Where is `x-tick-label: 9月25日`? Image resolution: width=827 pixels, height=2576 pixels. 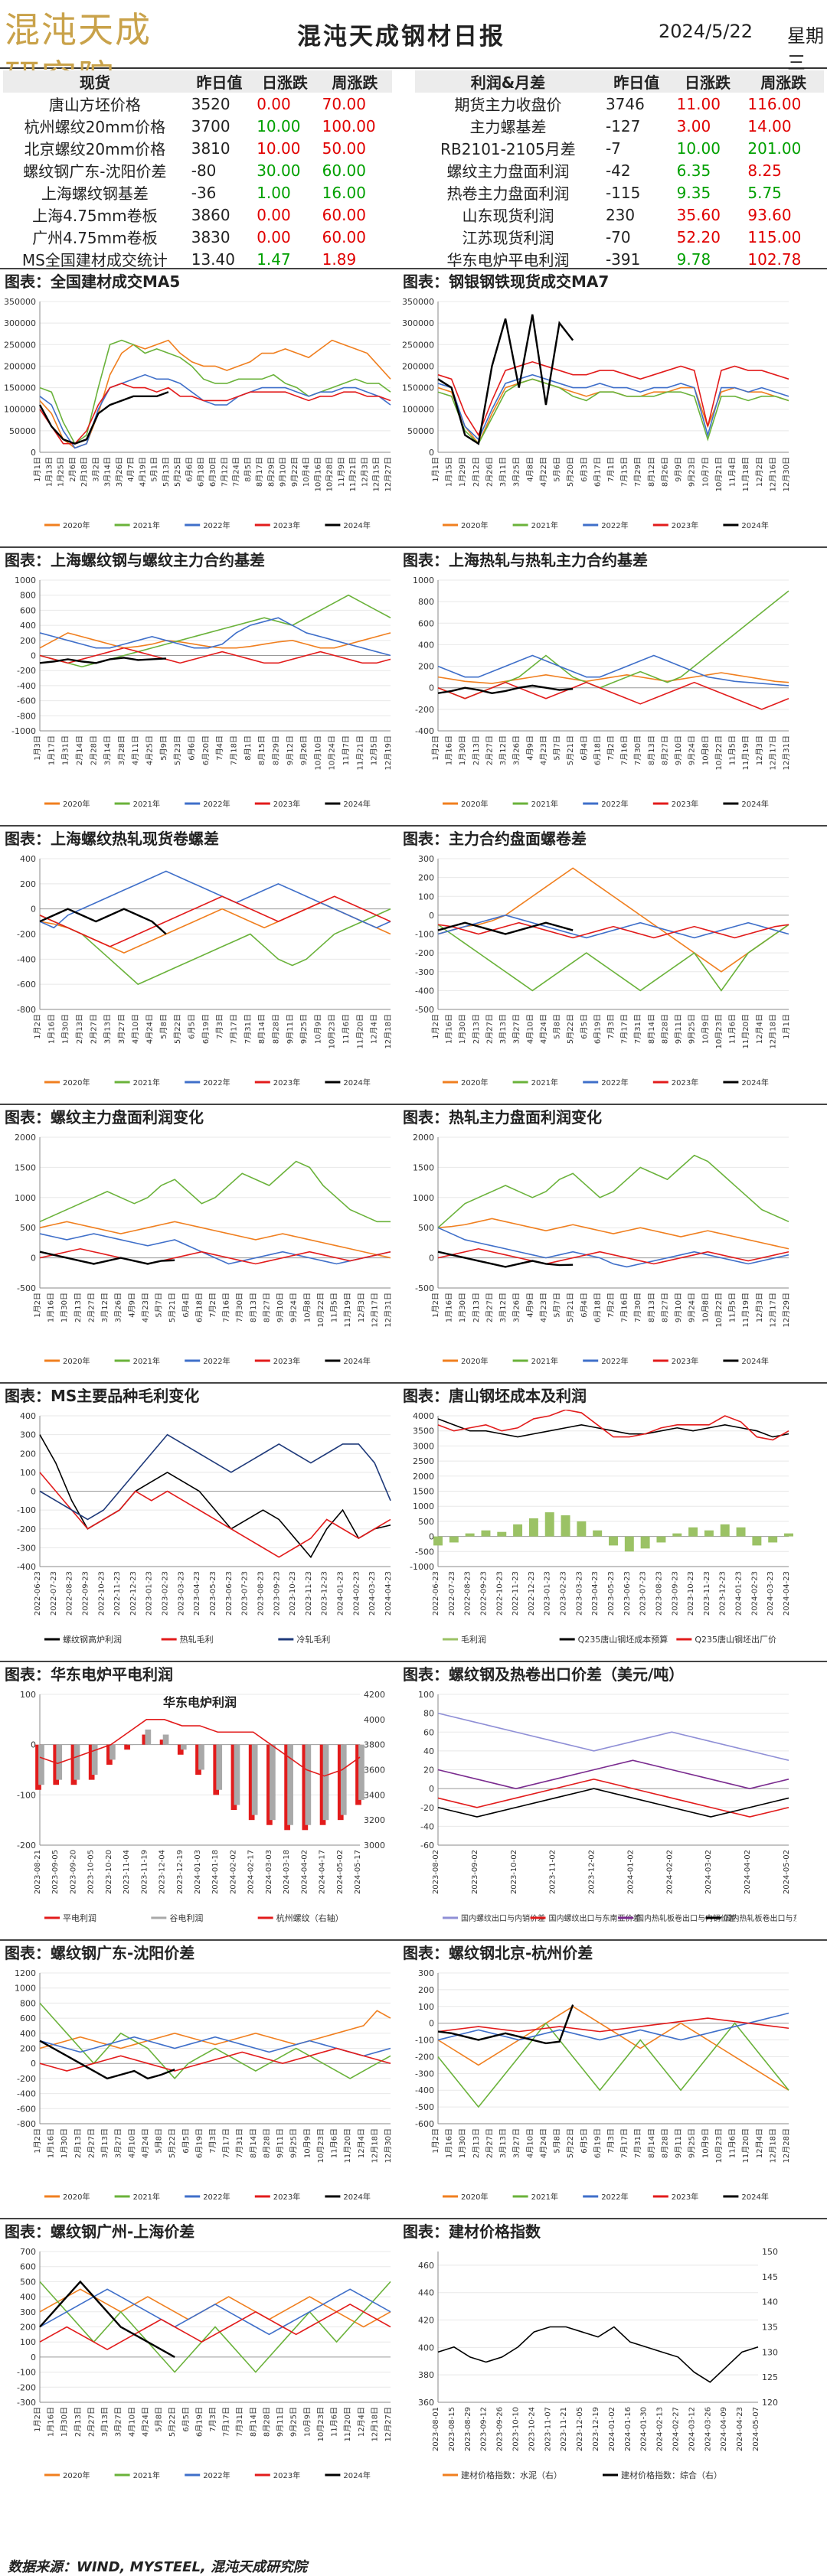
x-tick-label: 9月25日 is located at coordinates (294, 2143).